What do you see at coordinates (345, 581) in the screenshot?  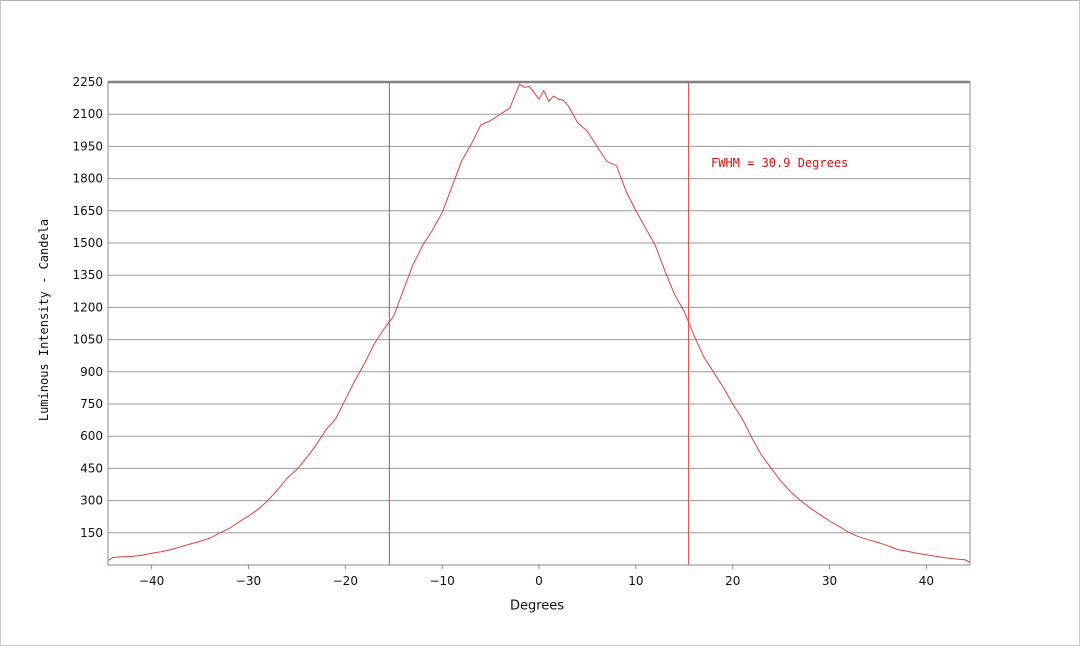 I see `x-tick-label: −20` at bounding box center [345, 581].